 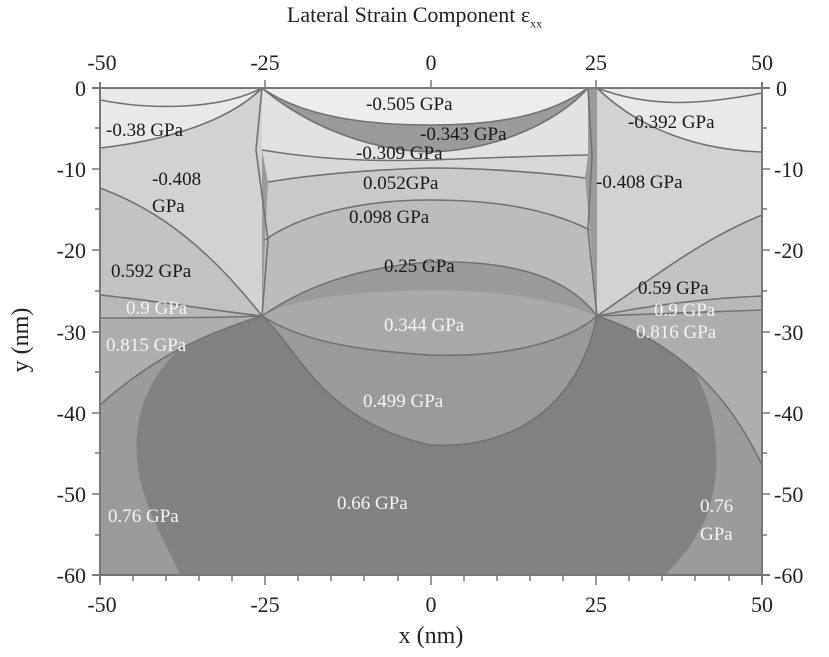 What do you see at coordinates (71, 494) in the screenshot?
I see `y-tick-left: -50` at bounding box center [71, 494].